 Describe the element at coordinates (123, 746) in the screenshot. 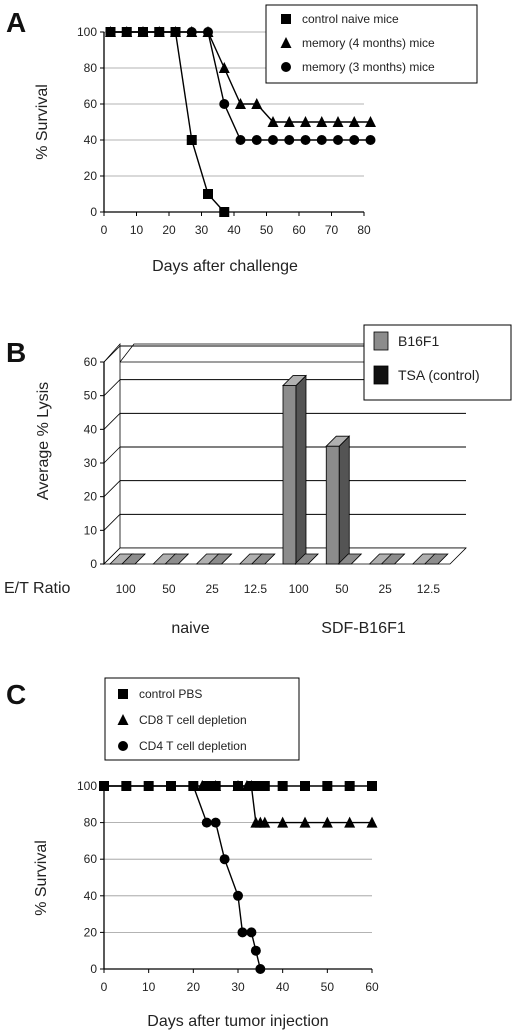

I see `legend-marker-circle` at that location.